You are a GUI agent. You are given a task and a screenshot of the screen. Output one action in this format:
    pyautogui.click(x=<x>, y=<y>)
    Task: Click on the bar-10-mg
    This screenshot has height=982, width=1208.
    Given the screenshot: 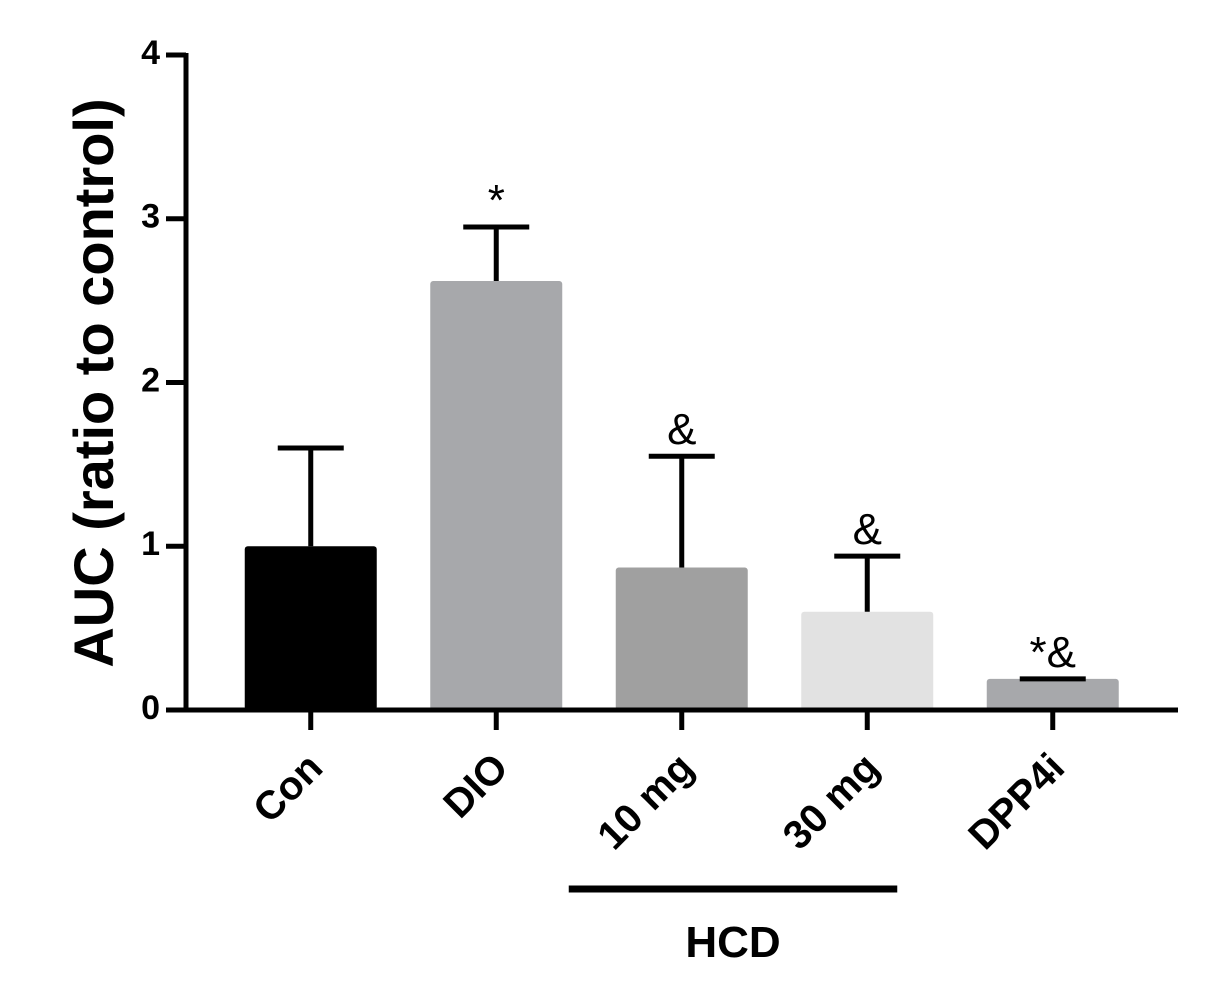 What is the action you would take?
    pyautogui.click(x=681, y=638)
    